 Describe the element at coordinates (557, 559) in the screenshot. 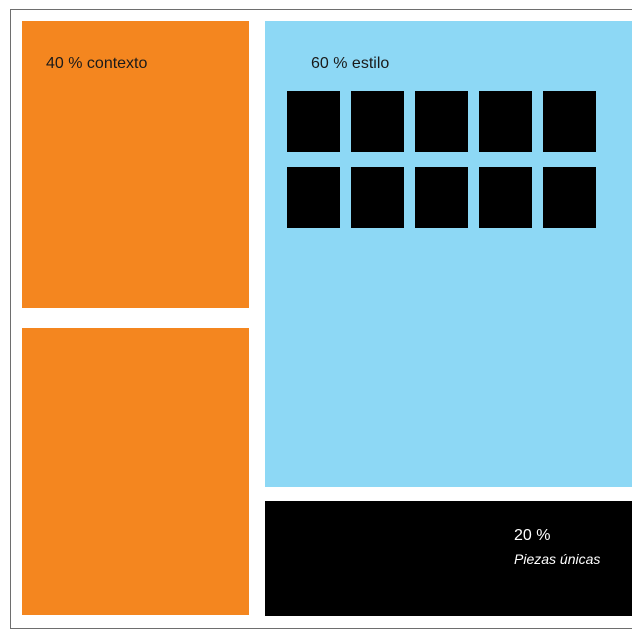

I see `unique-pieces-label: Piezas únicas` at that location.